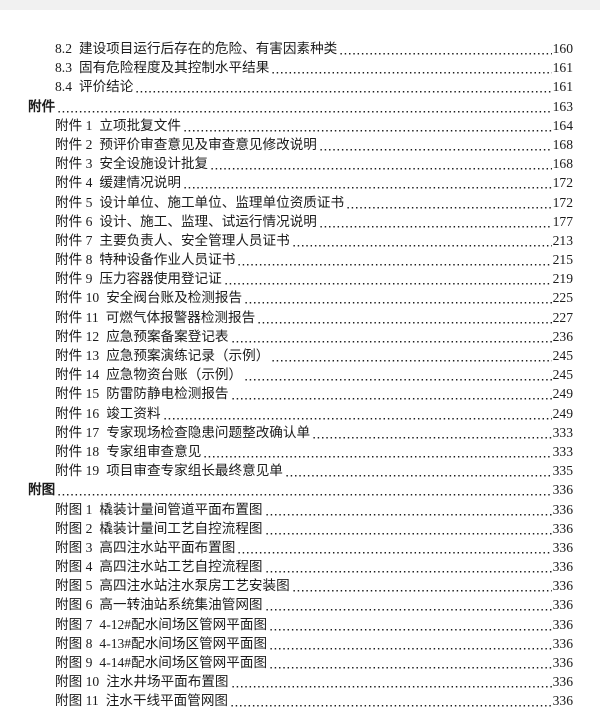 The width and height of the screenshot is (600, 726). I want to click on toc-entry: 8.4 评价结论 161, so click(300, 87).